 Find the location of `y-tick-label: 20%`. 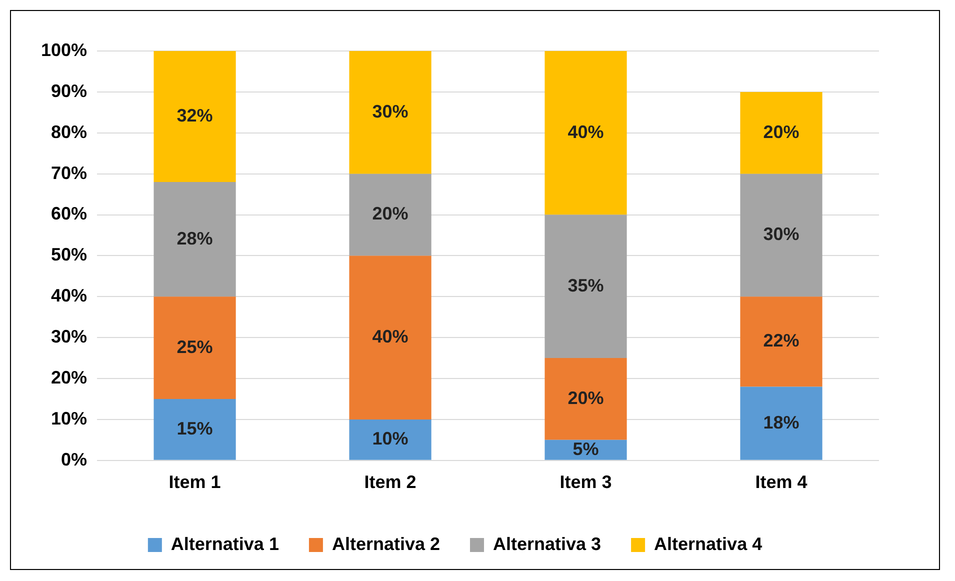

y-tick-label: 20% is located at coordinates (69, 377).